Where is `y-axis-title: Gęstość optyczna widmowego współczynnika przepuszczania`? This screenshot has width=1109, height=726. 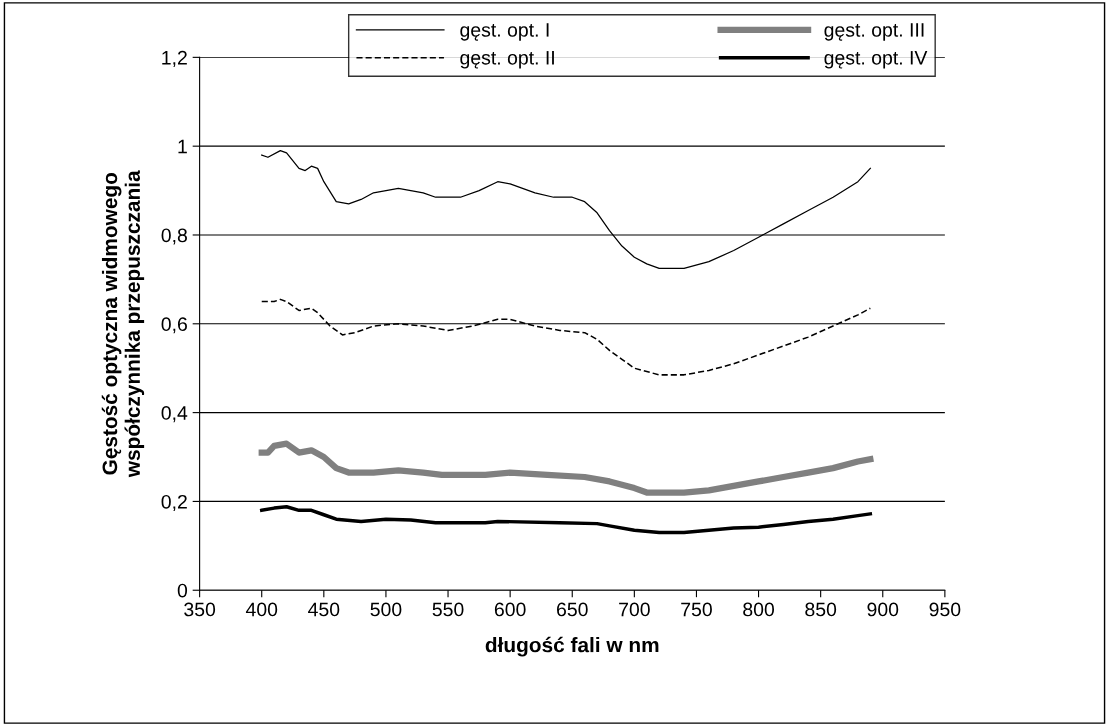 y-axis-title: Gęstość optyczna widmowego współczynnika przepuszczania is located at coordinates (123, 324).